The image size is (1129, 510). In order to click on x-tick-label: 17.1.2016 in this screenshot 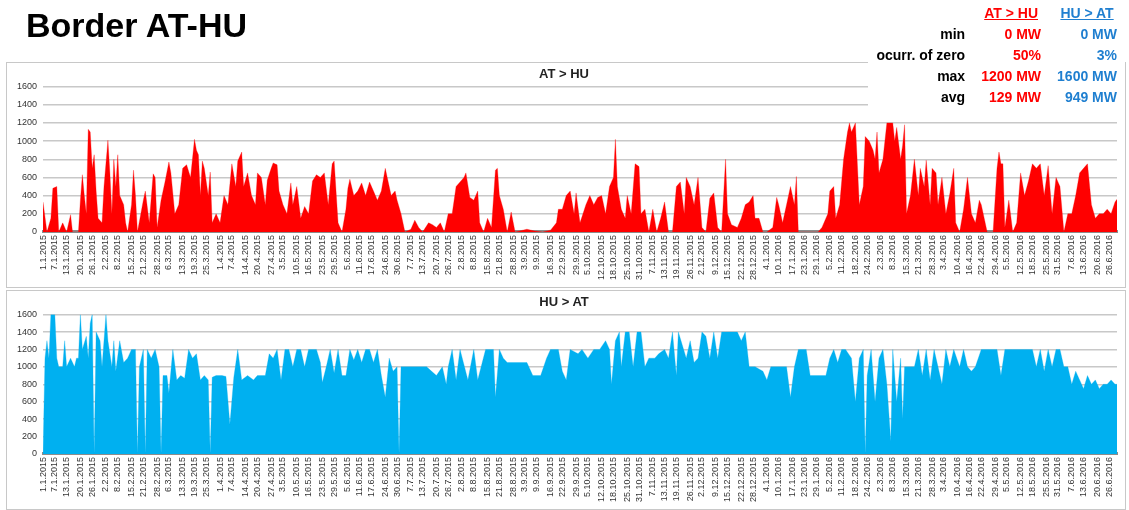, I will do `click(791, 476)`.